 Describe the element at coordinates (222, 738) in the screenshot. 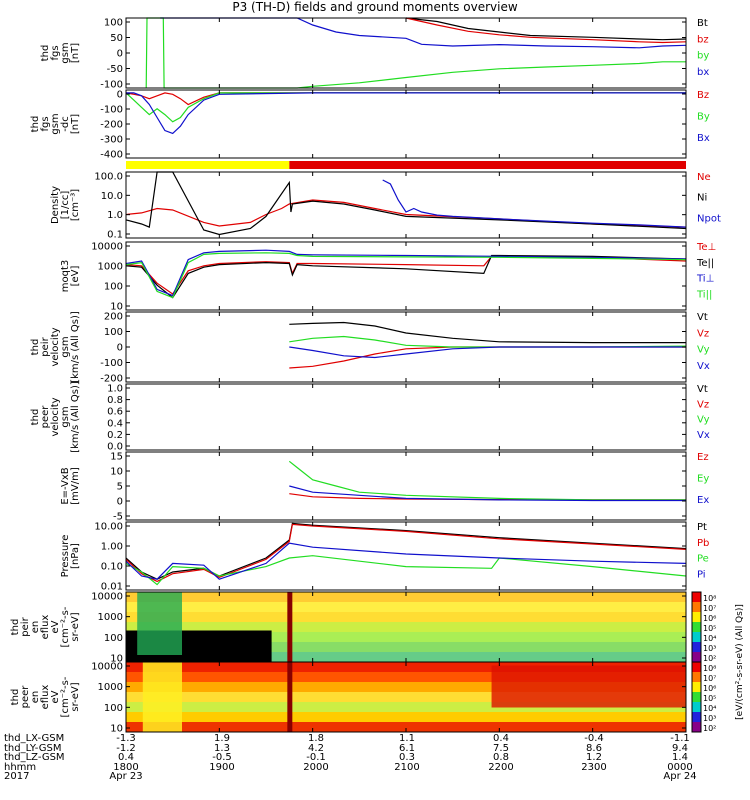

I see `eph-value: 1.9` at that location.